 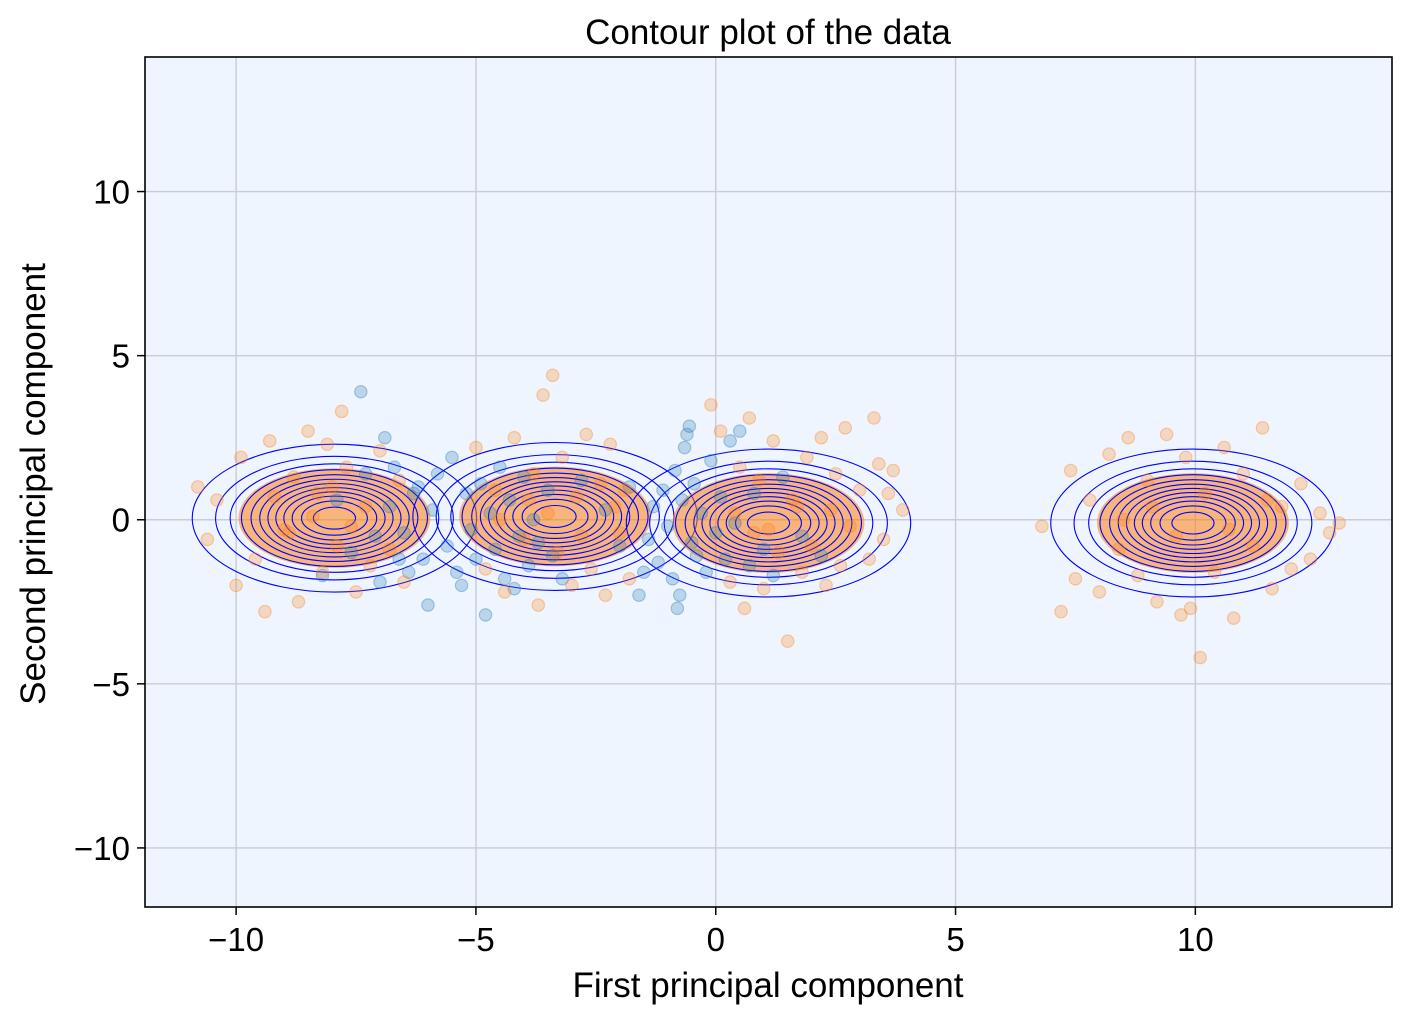 What do you see at coordinates (102, 848) in the screenshot?
I see `y-tick-label: −10` at bounding box center [102, 848].